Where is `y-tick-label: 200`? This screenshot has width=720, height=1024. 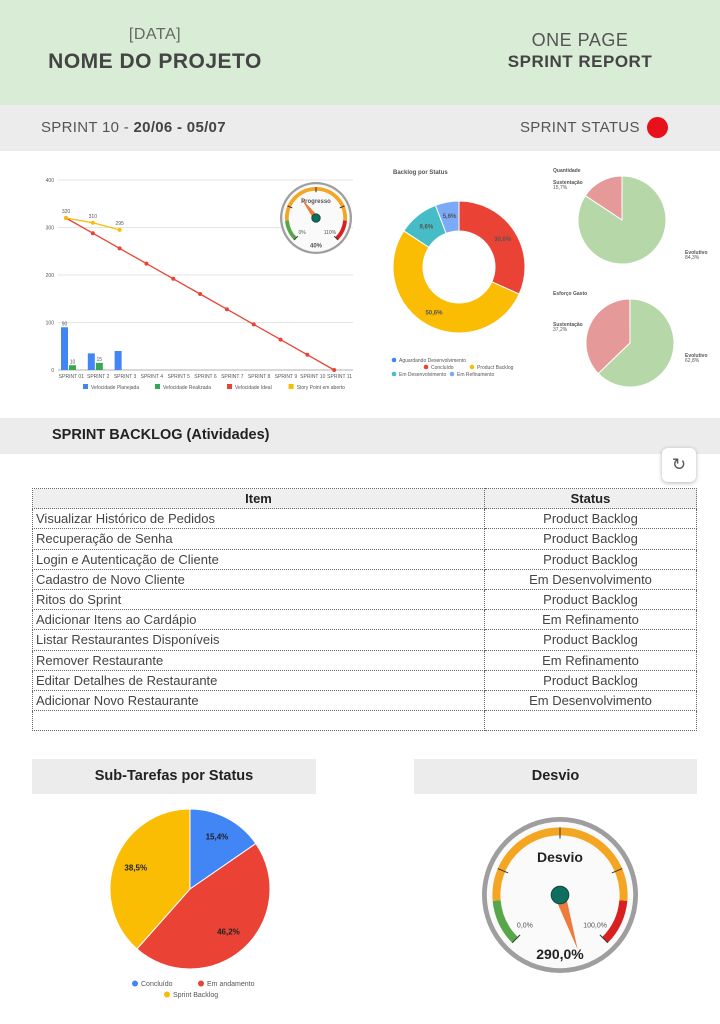
y-tick-label: 200 is located at coordinates (50, 276).